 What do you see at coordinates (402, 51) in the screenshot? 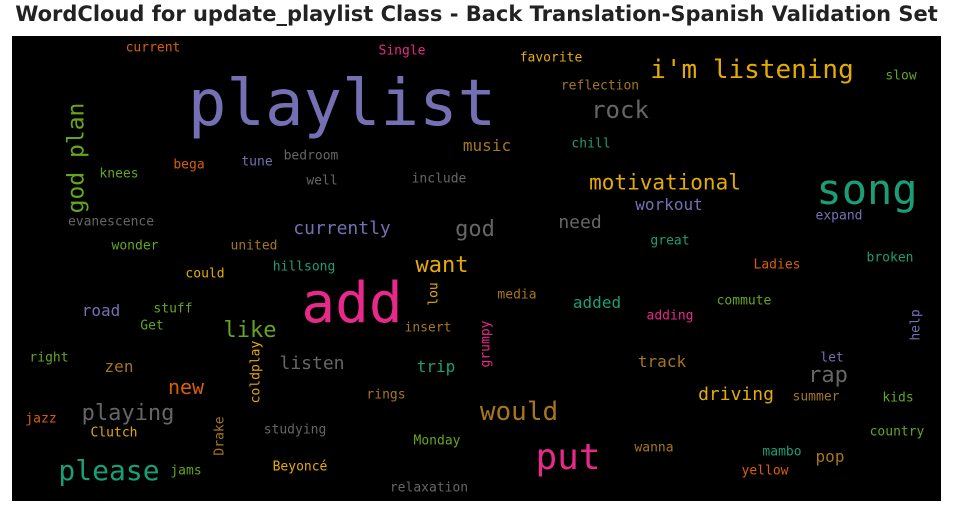
I see `word-single: Single` at bounding box center [402, 51].